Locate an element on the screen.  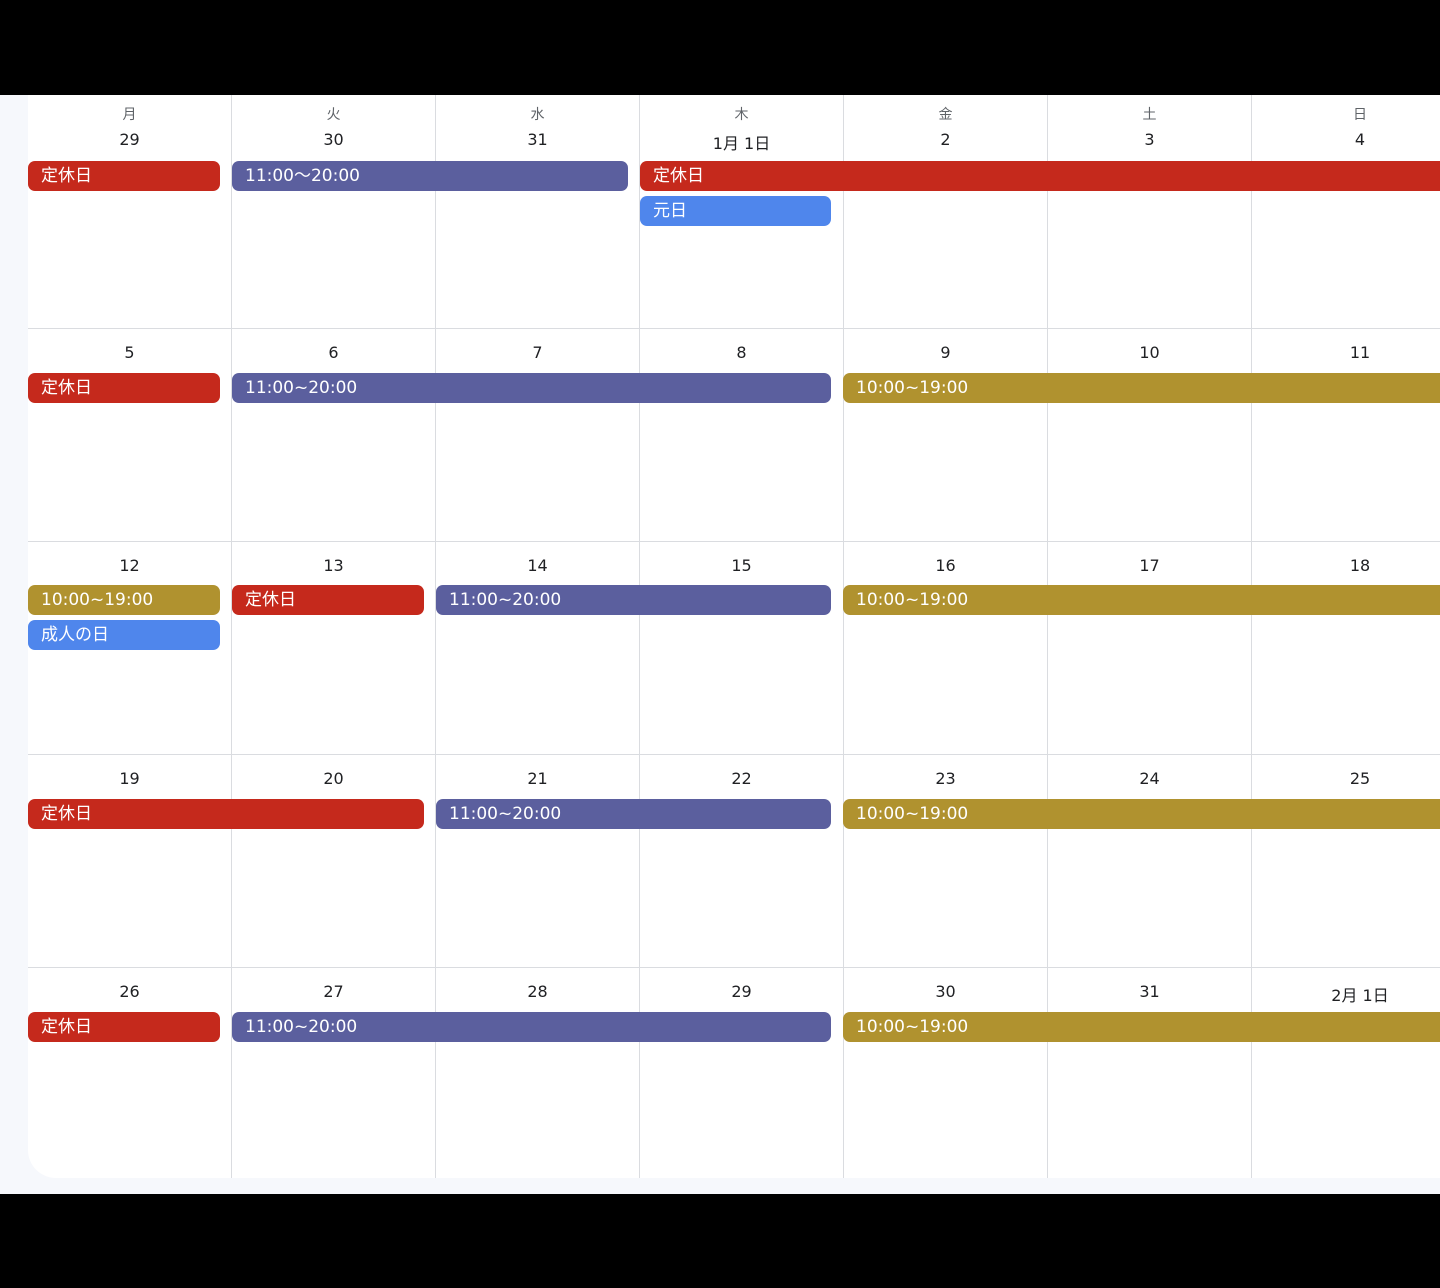
day-number: 19 is located at coordinates (129, 778).